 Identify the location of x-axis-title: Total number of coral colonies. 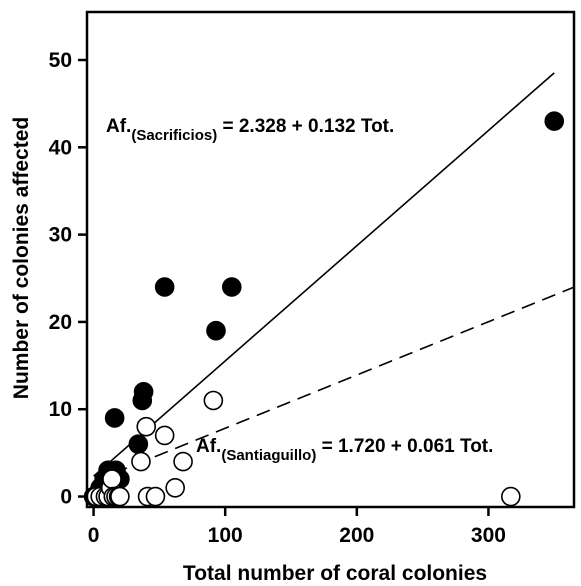
(335, 573).